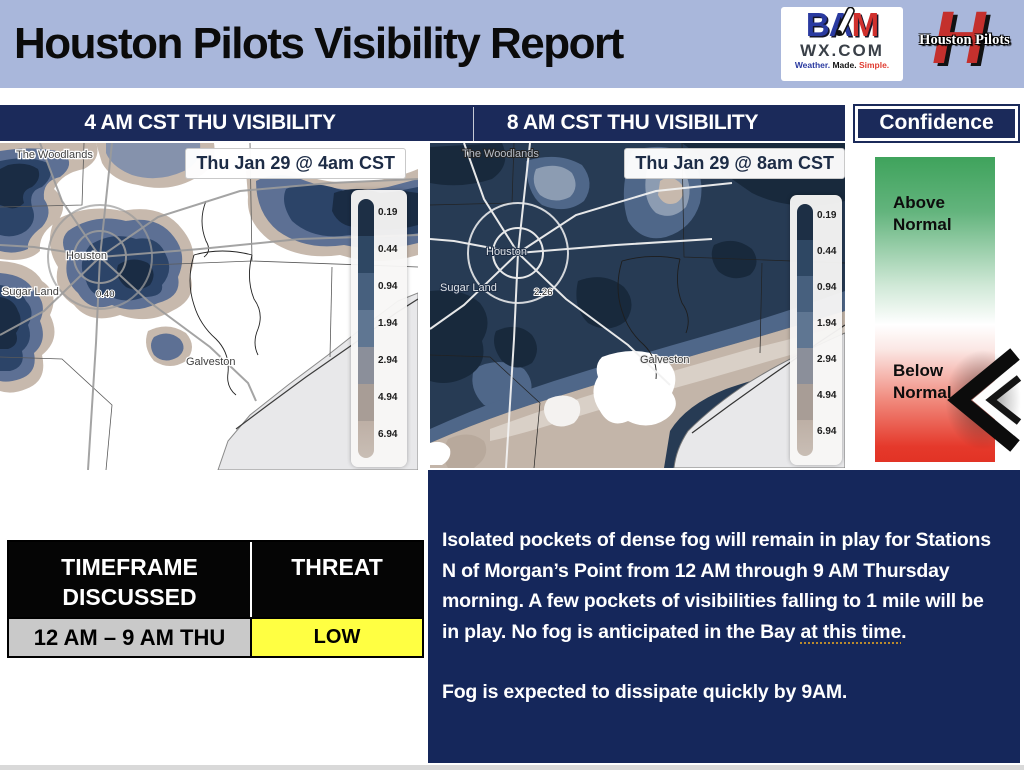 The height and width of the screenshot is (770, 1024). What do you see at coordinates (865, 25) in the screenshot?
I see `bam-letter-m: M` at bounding box center [865, 25].